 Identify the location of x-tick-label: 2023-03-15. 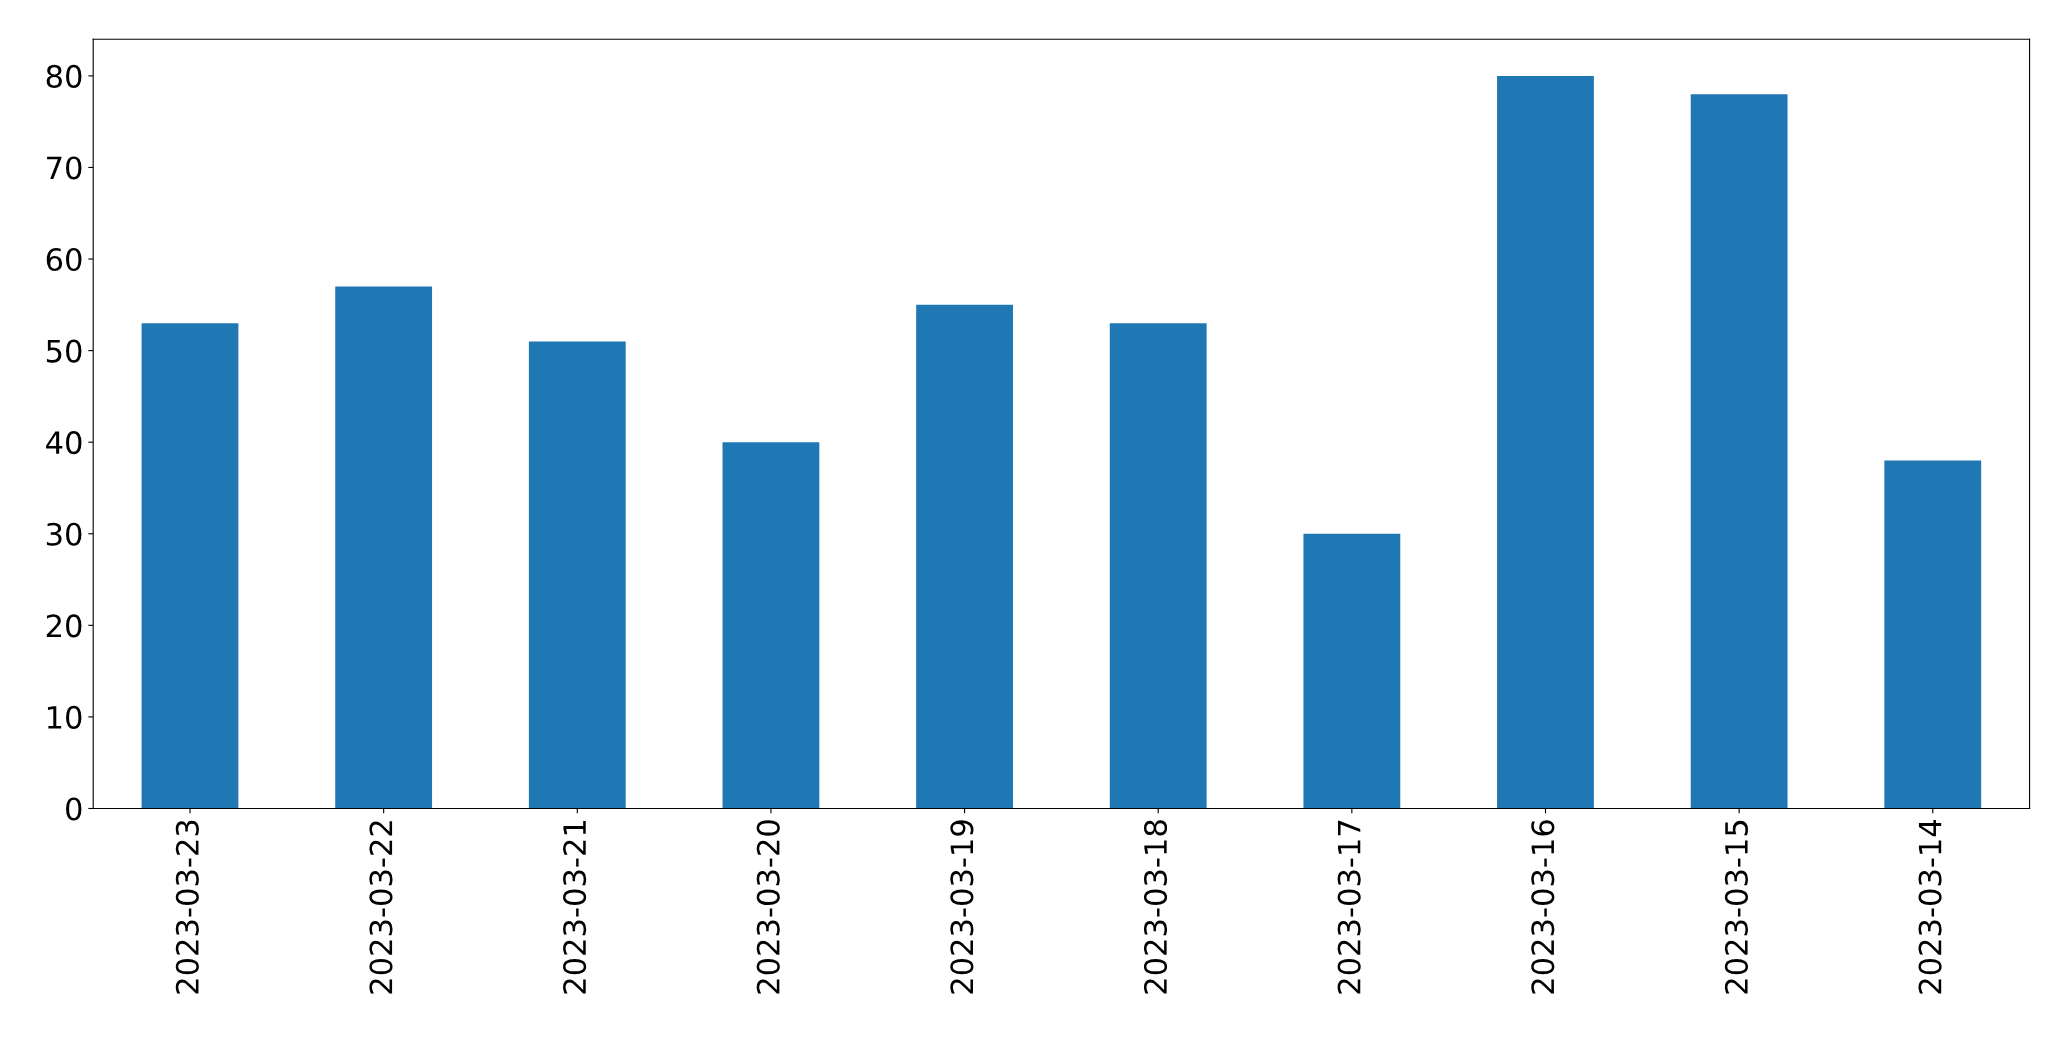
(1736, 907).